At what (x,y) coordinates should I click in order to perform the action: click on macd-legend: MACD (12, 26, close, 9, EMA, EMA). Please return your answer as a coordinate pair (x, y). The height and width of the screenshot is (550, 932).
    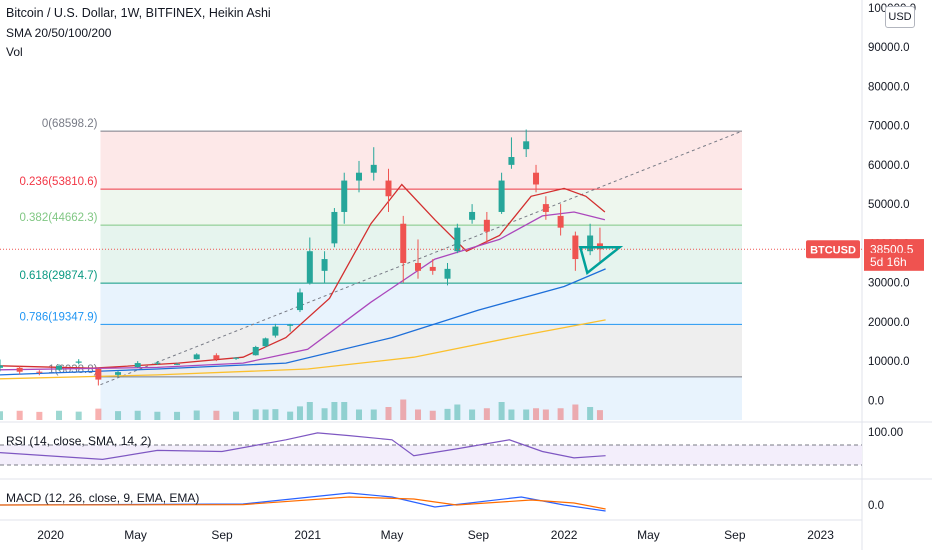
    Looking at the image, I should click on (103, 498).